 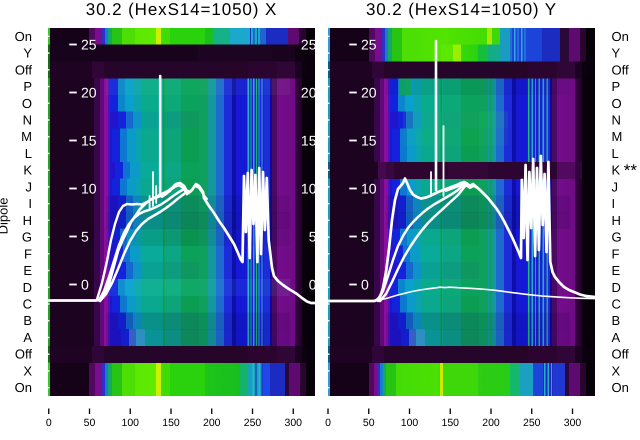 What do you see at coordinates (5, 216) in the screenshot?
I see `svg-text: Dipole` at bounding box center [5, 216].